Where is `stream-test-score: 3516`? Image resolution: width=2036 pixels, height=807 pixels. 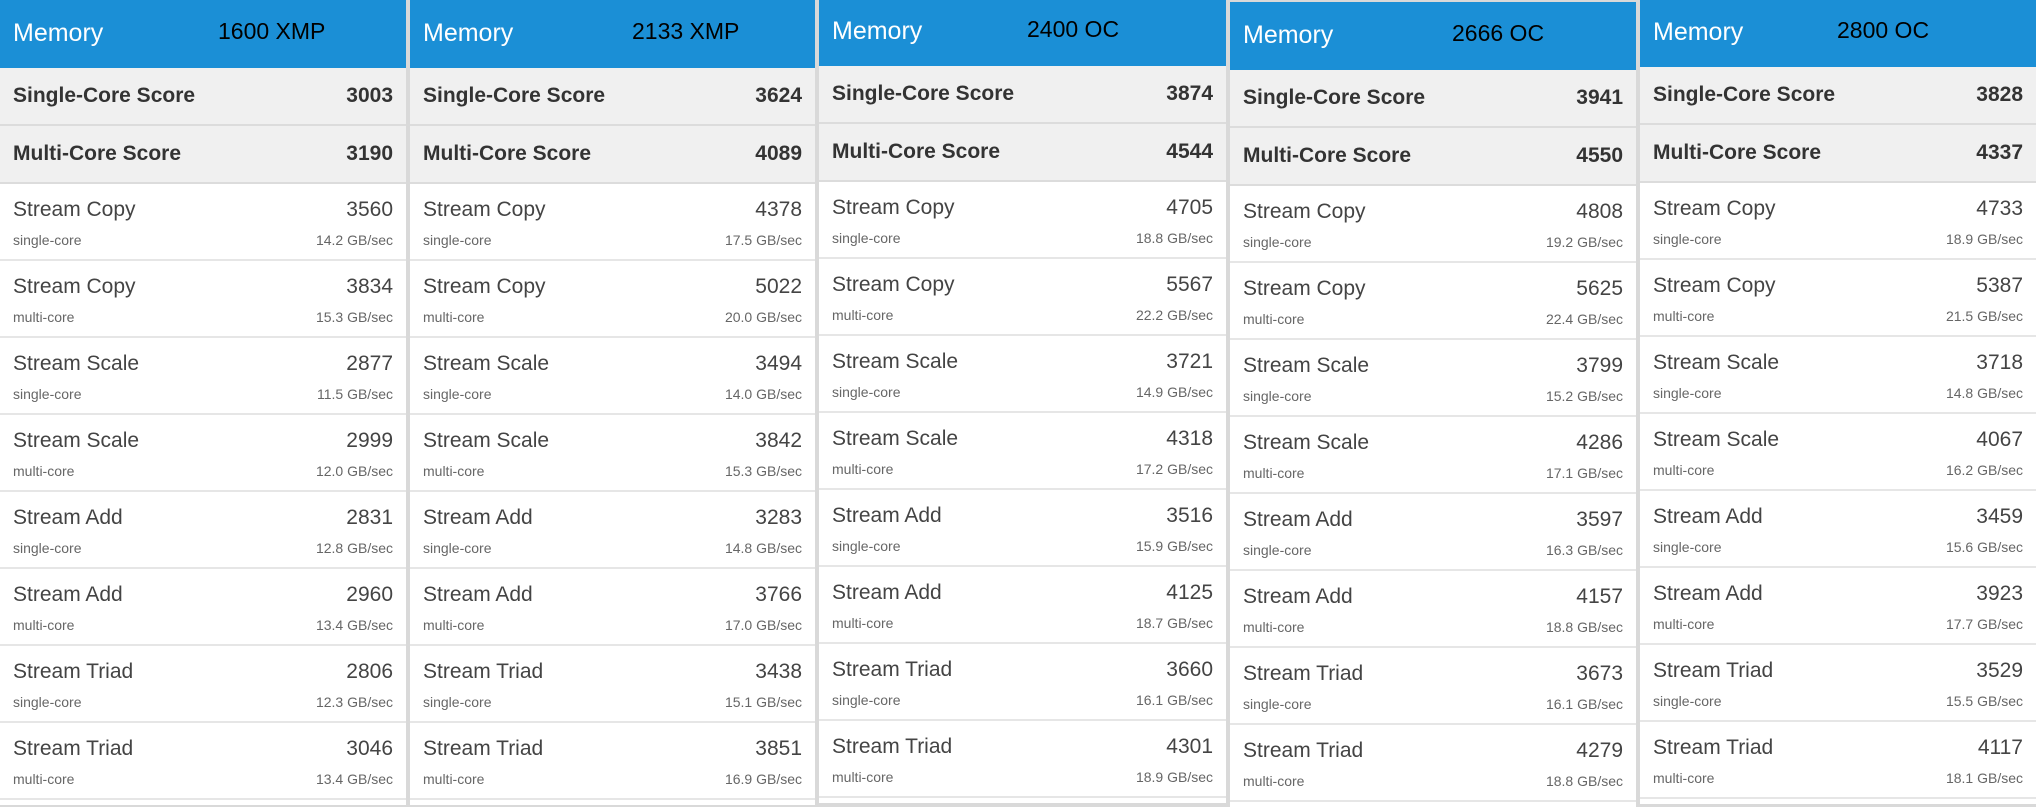
stream-test-score: 3516 is located at coordinates (1189, 515).